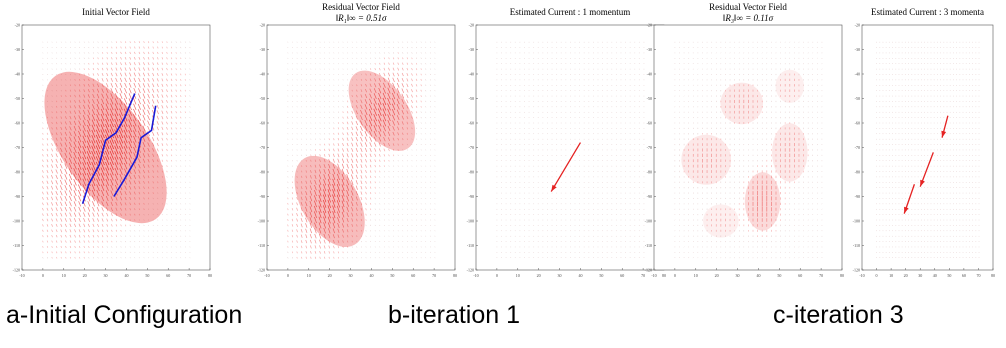 The height and width of the screenshot is (348, 1006). I want to click on panel-title: Residual Vector Field, so click(748, 7).